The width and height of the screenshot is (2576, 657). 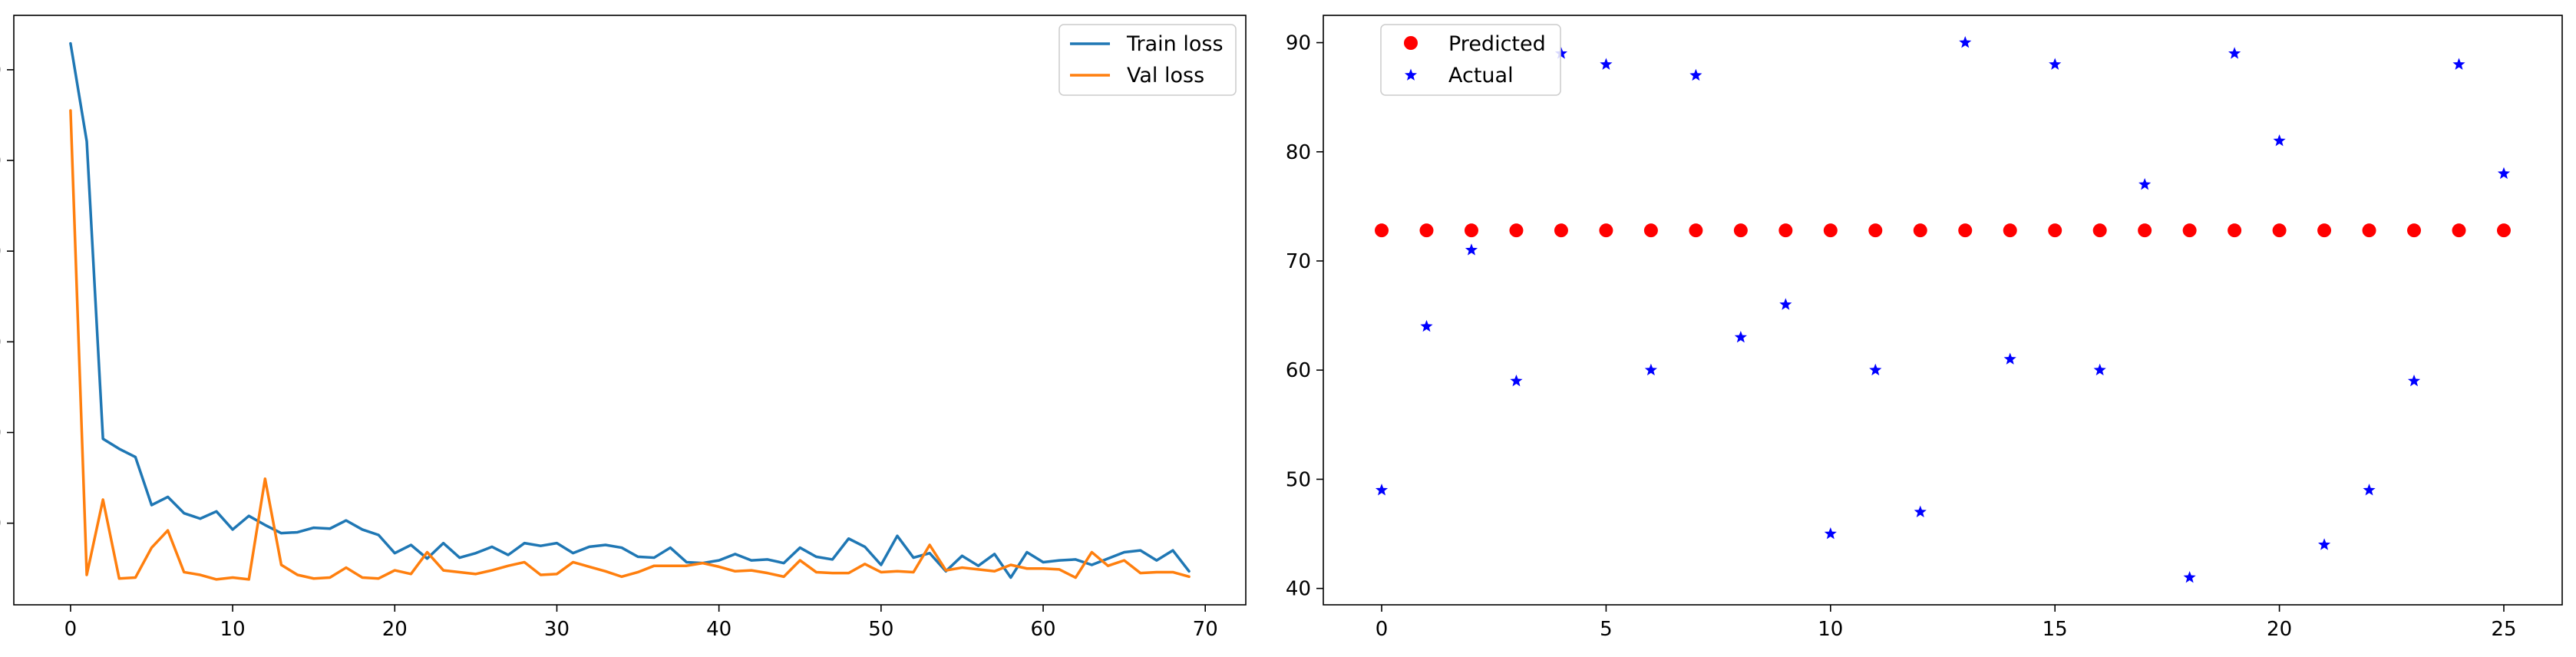 What do you see at coordinates (1946, 623) in the screenshot?
I see `prediction-x-axis-ticks: 0 5 10 15 20 25` at bounding box center [1946, 623].